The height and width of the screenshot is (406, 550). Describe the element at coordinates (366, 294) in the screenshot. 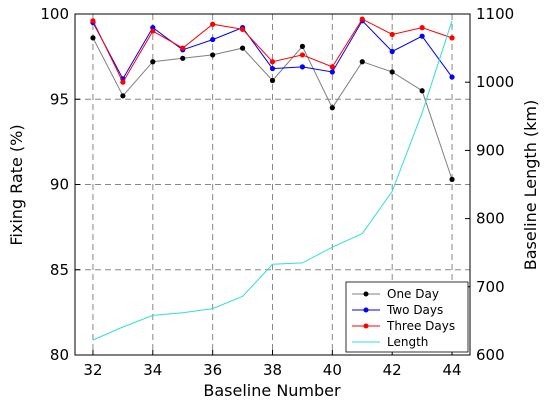

I see `legend-marker-one-day` at that location.